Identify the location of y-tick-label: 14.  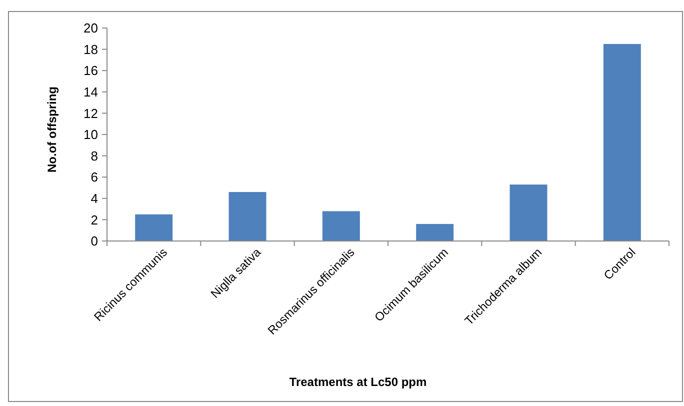
(91, 92).